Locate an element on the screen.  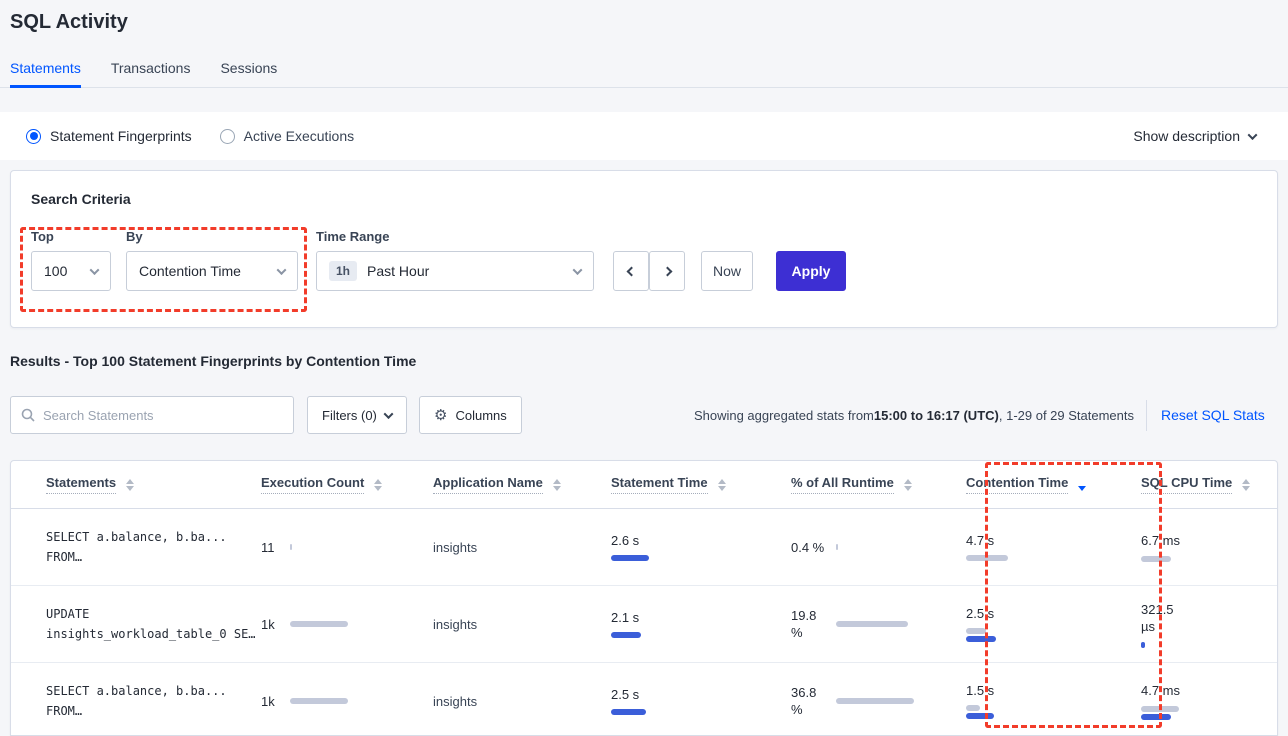
apply-button: Apply is located at coordinates (811, 271).